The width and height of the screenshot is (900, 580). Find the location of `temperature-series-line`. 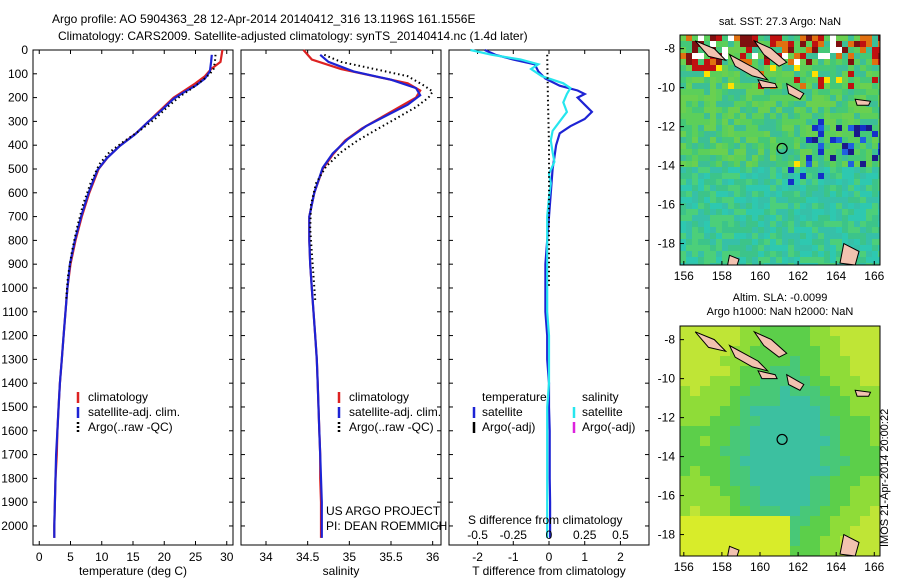

temperature-series-line is located at coordinates (133, 296).